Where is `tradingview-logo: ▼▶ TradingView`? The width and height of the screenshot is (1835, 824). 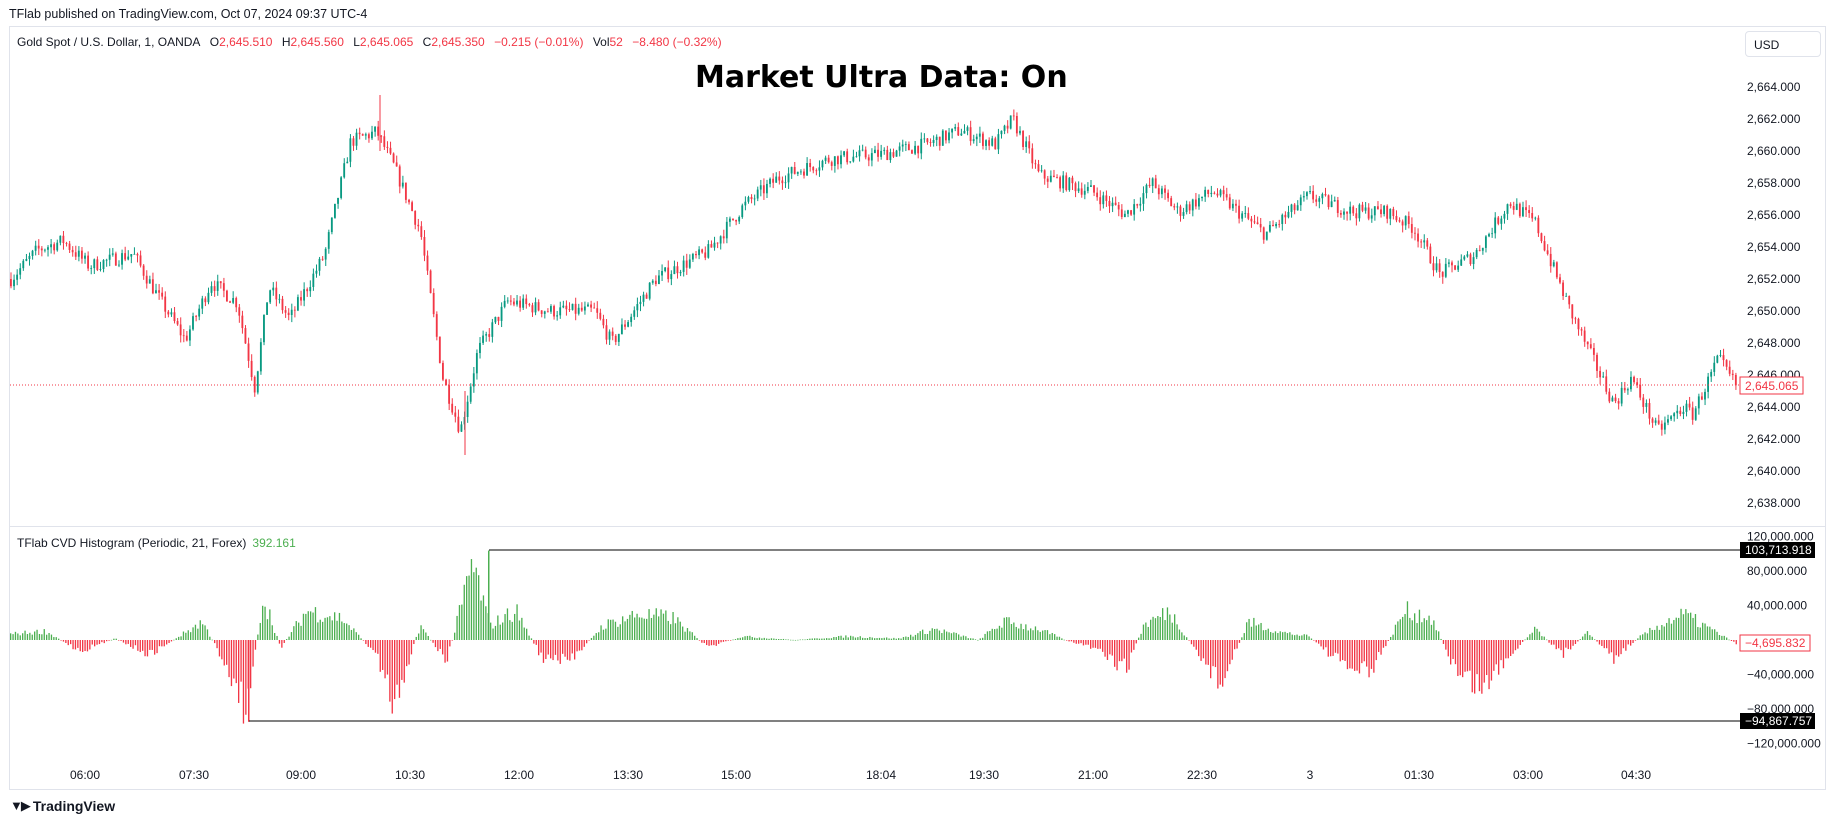 tradingview-logo: ▼▶ TradingView is located at coordinates (62, 806).